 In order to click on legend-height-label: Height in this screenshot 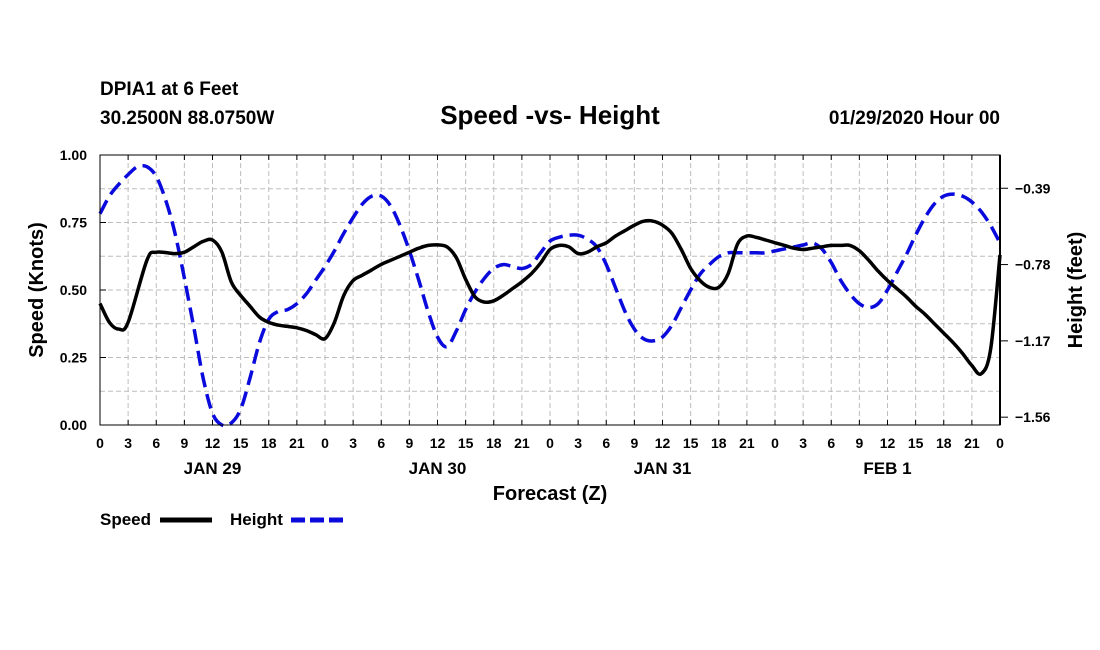, I will do `click(256, 519)`.